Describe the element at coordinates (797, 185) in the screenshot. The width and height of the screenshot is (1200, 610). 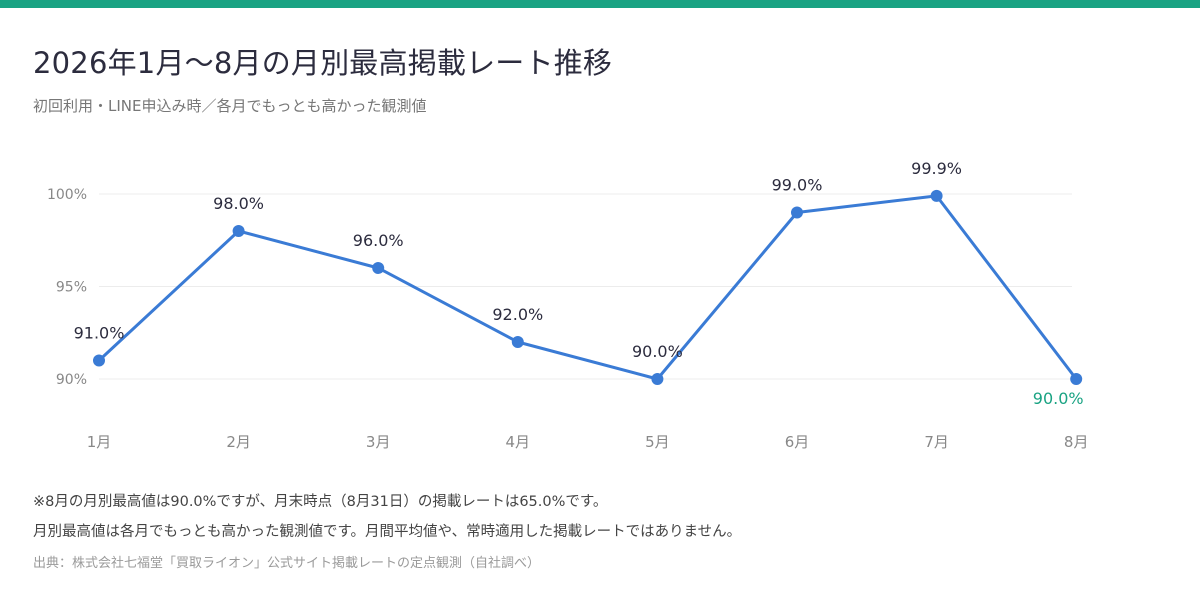
I see `data-label-6: 99.0%` at that location.